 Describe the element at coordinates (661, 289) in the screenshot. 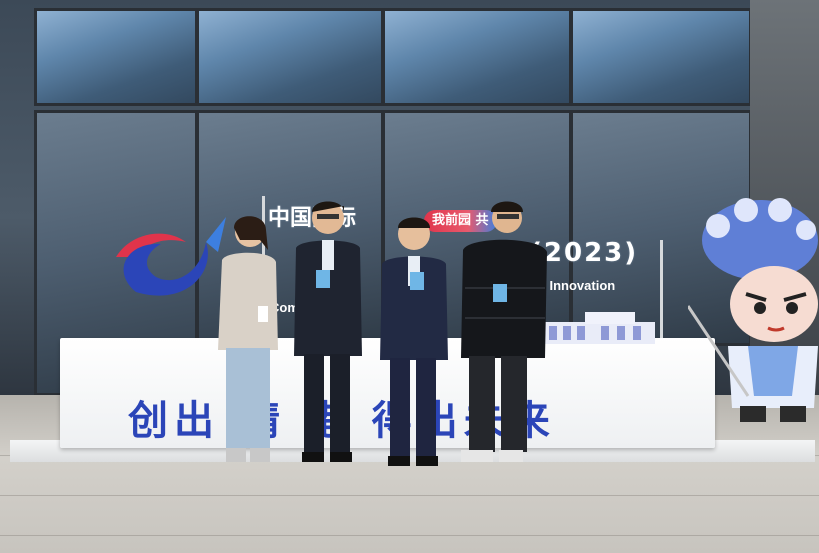

I see `sign-frame` at that location.